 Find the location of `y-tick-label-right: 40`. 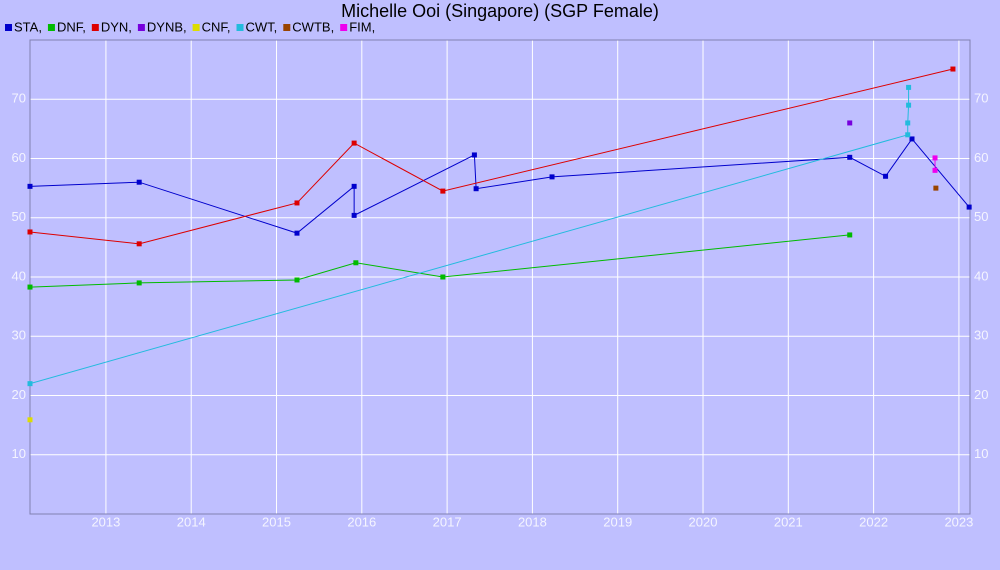

y-tick-label-right: 40 is located at coordinates (981, 275).